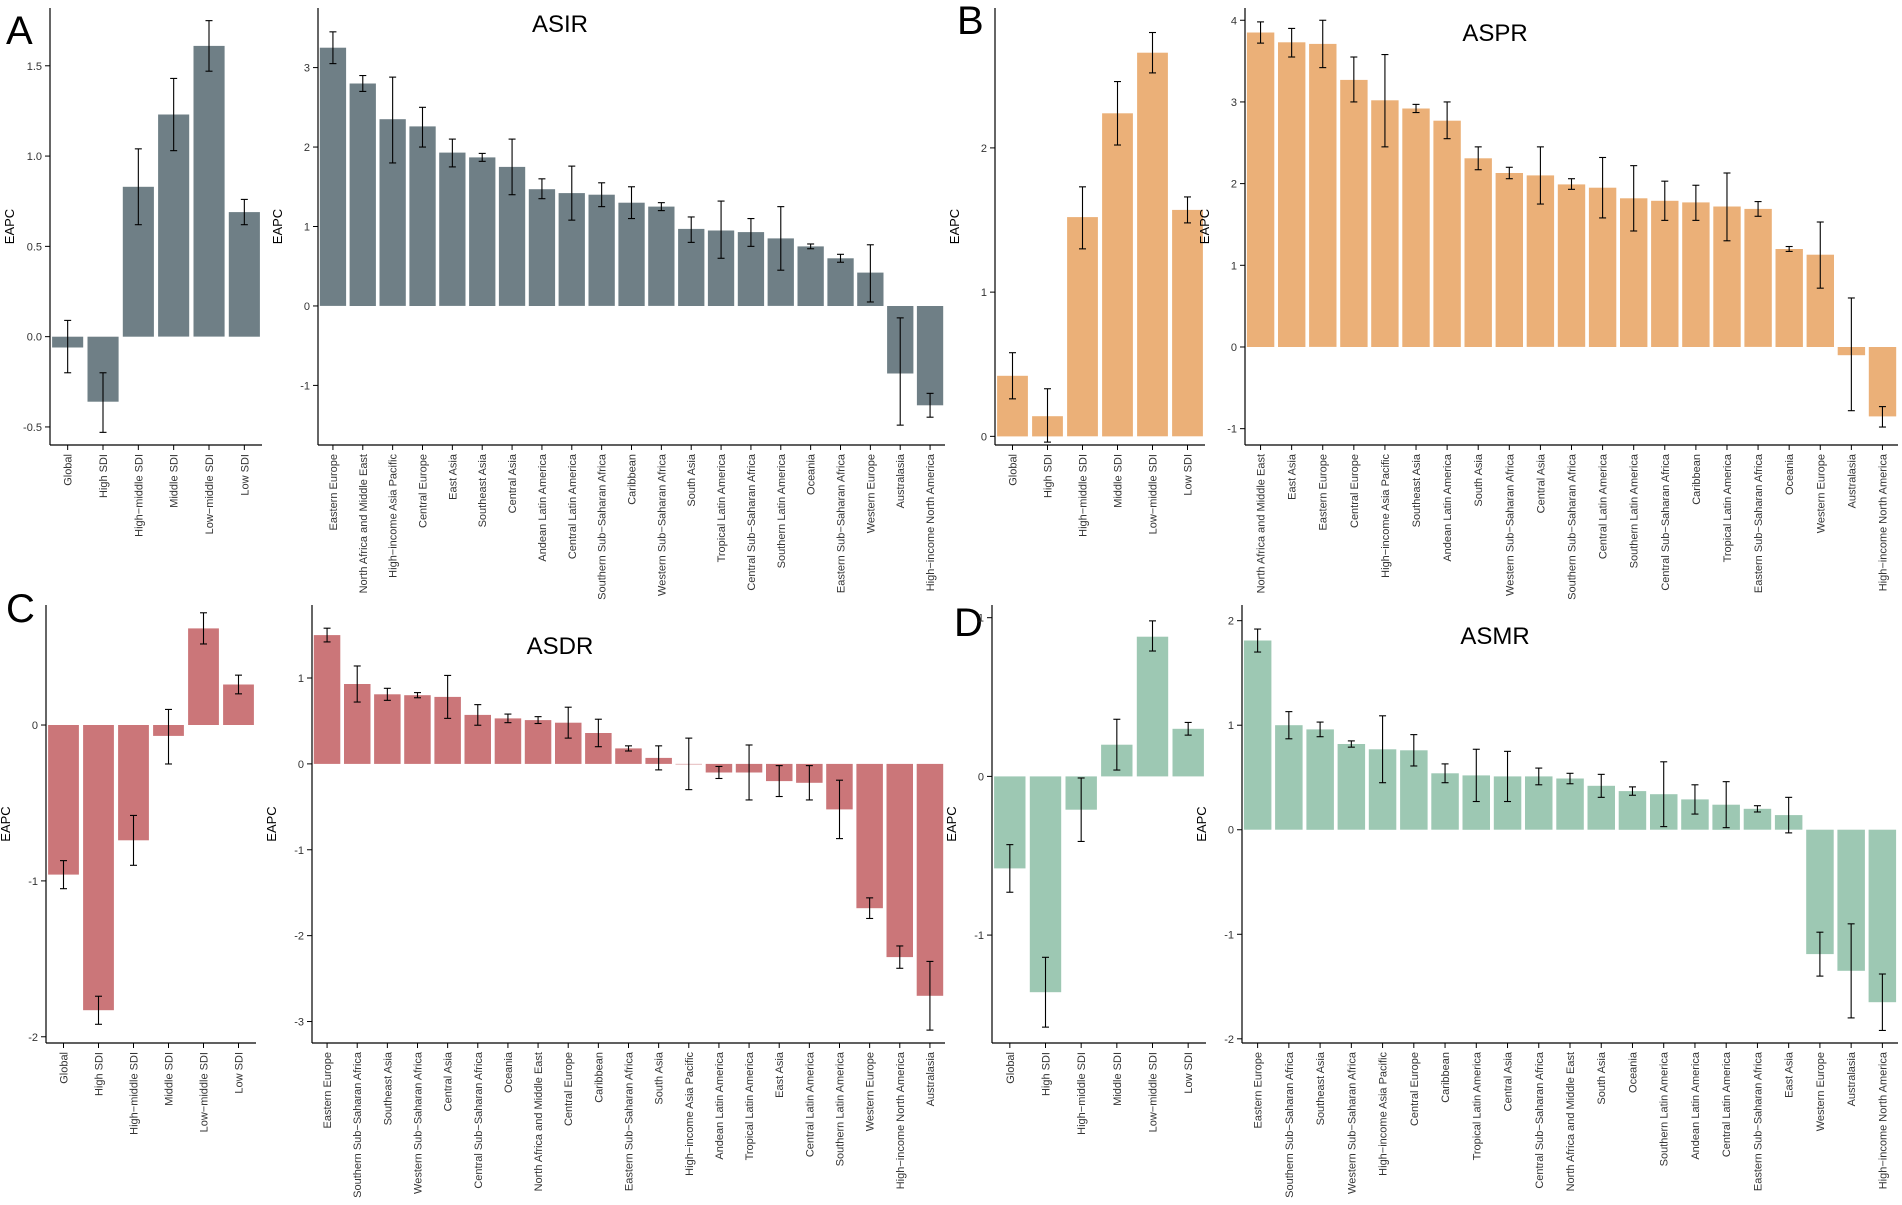 The width and height of the screenshot is (1902, 1205). What do you see at coordinates (419, 1122) in the screenshot?
I see `x-tick-label-4: Western Sub−Saharan Africa` at bounding box center [419, 1122].